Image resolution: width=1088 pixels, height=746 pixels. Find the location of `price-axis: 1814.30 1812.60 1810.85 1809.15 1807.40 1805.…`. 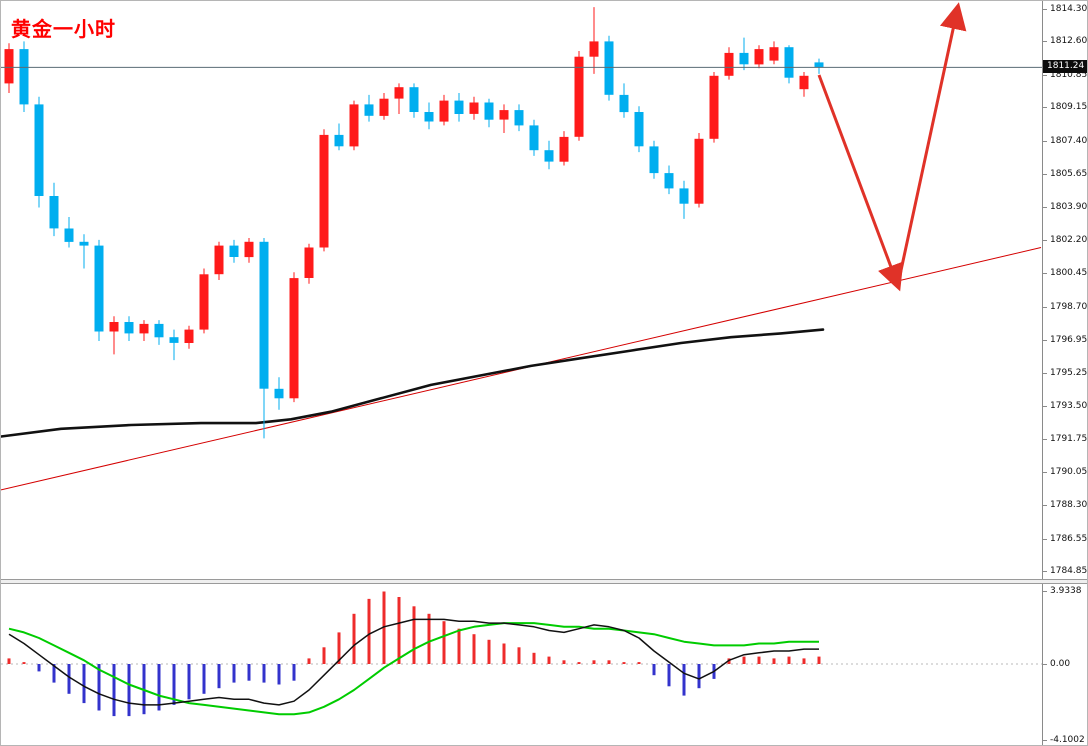

price-axis: 1814.30 1812.60 1810.85 1809.15 1807.40 1805.… is located at coordinates (1064, 373).